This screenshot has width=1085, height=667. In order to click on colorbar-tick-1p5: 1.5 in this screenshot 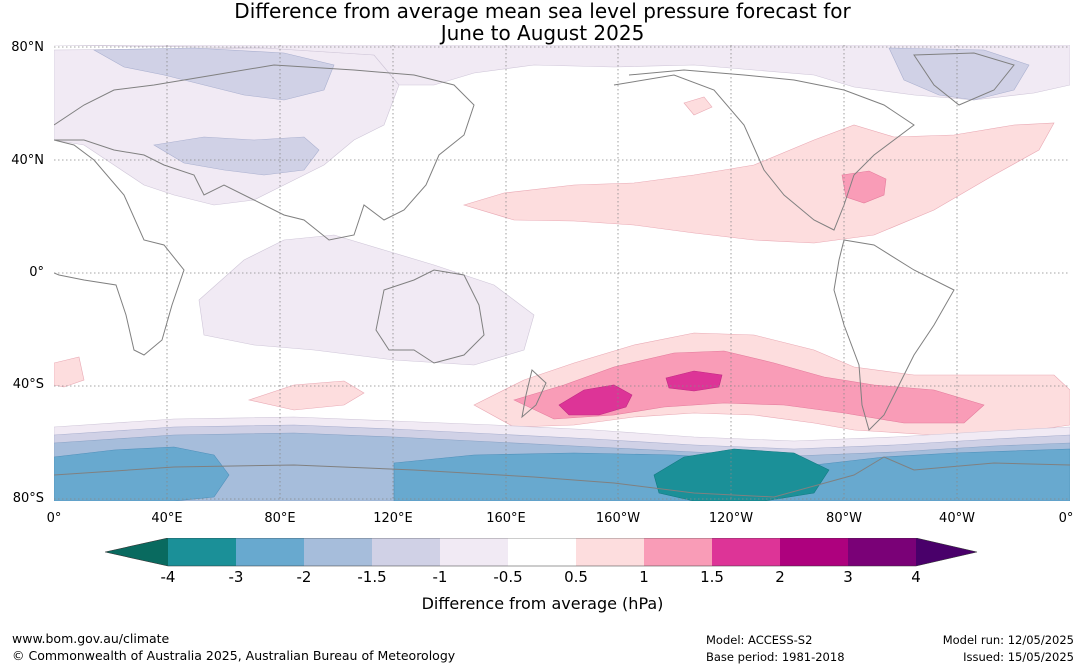, I will do `click(712, 577)`.